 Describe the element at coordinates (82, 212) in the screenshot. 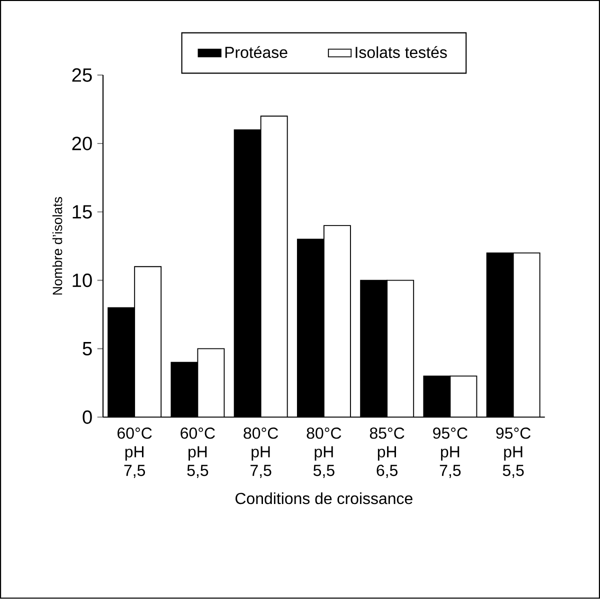

I see `y-tick-label: 15` at that location.